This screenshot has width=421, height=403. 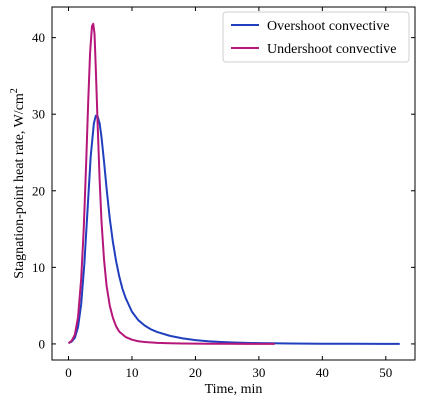 I want to click on y-axis-label-superscript: 2, so click(x=14, y=90).